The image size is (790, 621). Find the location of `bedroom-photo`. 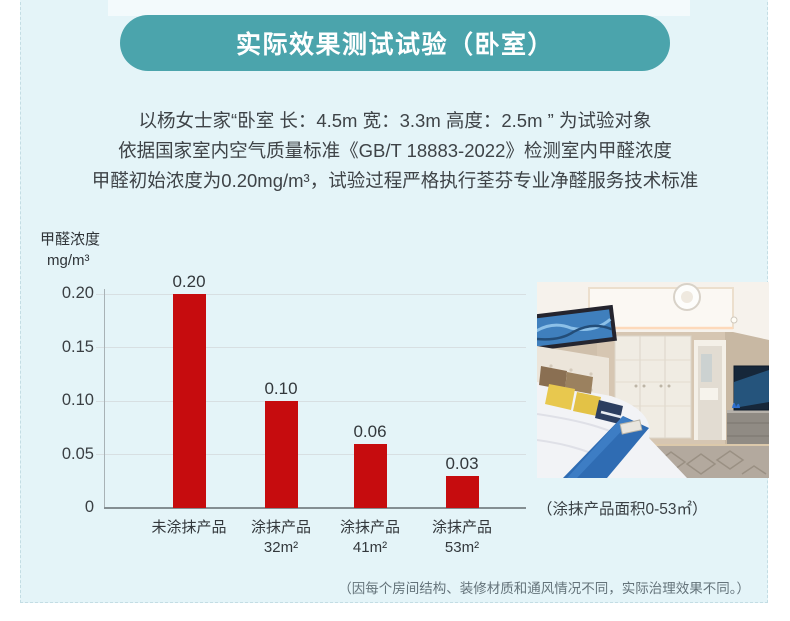

bedroom-photo is located at coordinates (653, 380).